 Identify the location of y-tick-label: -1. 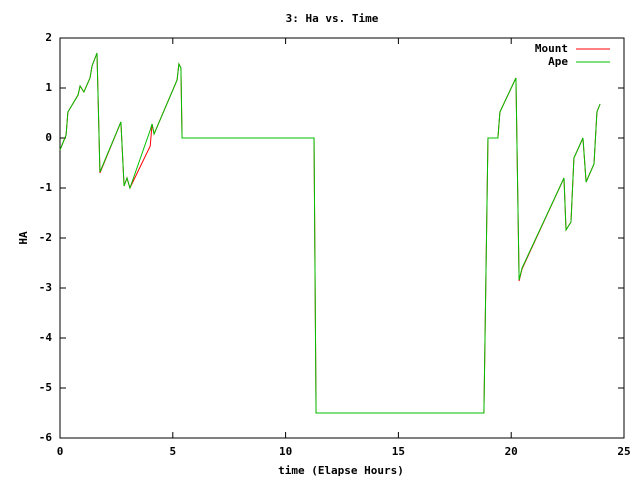
(46, 187).